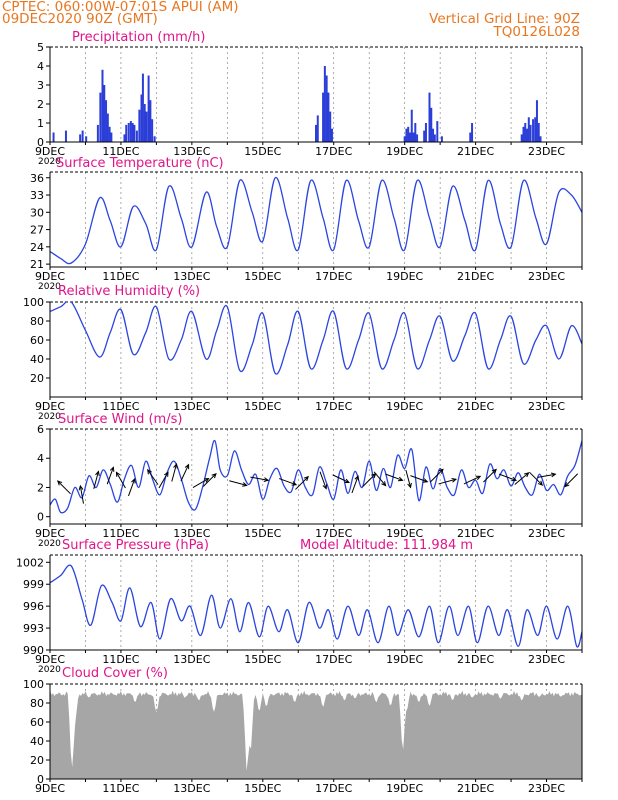  What do you see at coordinates (49, 287) in the screenshot?
I see `temp-x-year-label: 2020` at bounding box center [49, 287].